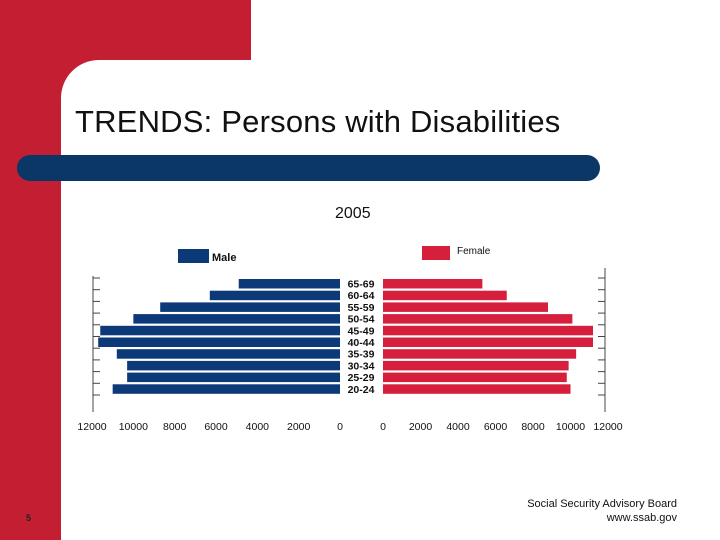  What do you see at coordinates (318, 121) in the screenshot?
I see `slide-title: TRENDS: Persons with Disabilities` at bounding box center [318, 121].